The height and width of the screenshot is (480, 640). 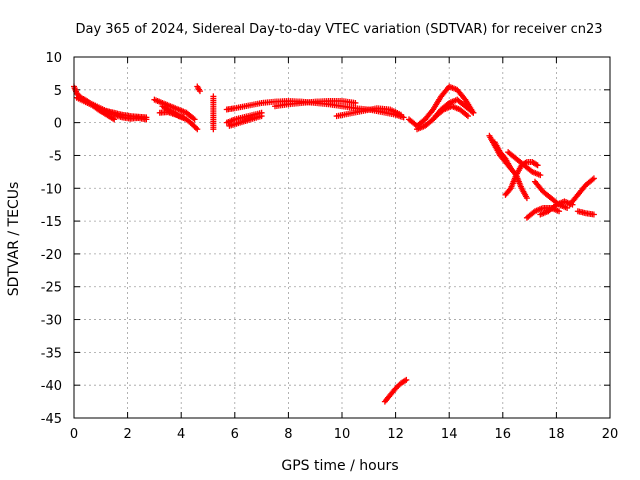 I want to click on y-tick-label: -35, so click(x=51, y=353).